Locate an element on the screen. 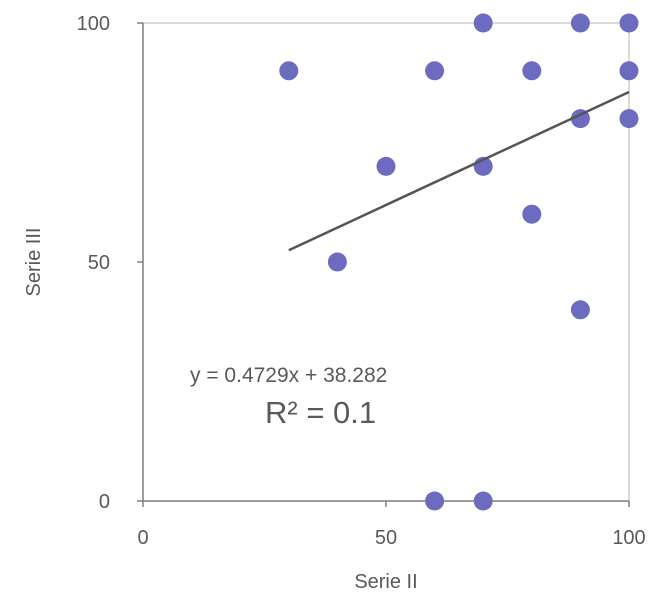  y-axis-title: Serie III is located at coordinates (34, 262).